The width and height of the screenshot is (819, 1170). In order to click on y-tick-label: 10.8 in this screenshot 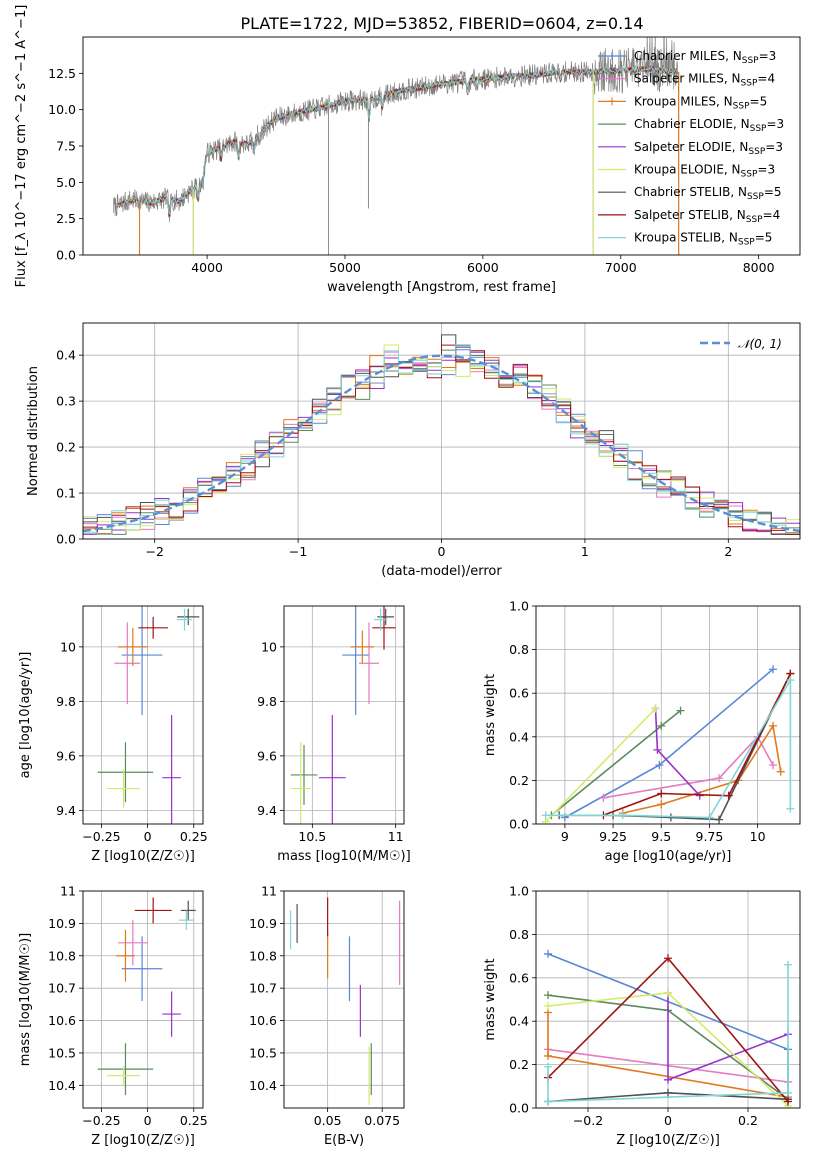, I will do `click(263, 955)`.